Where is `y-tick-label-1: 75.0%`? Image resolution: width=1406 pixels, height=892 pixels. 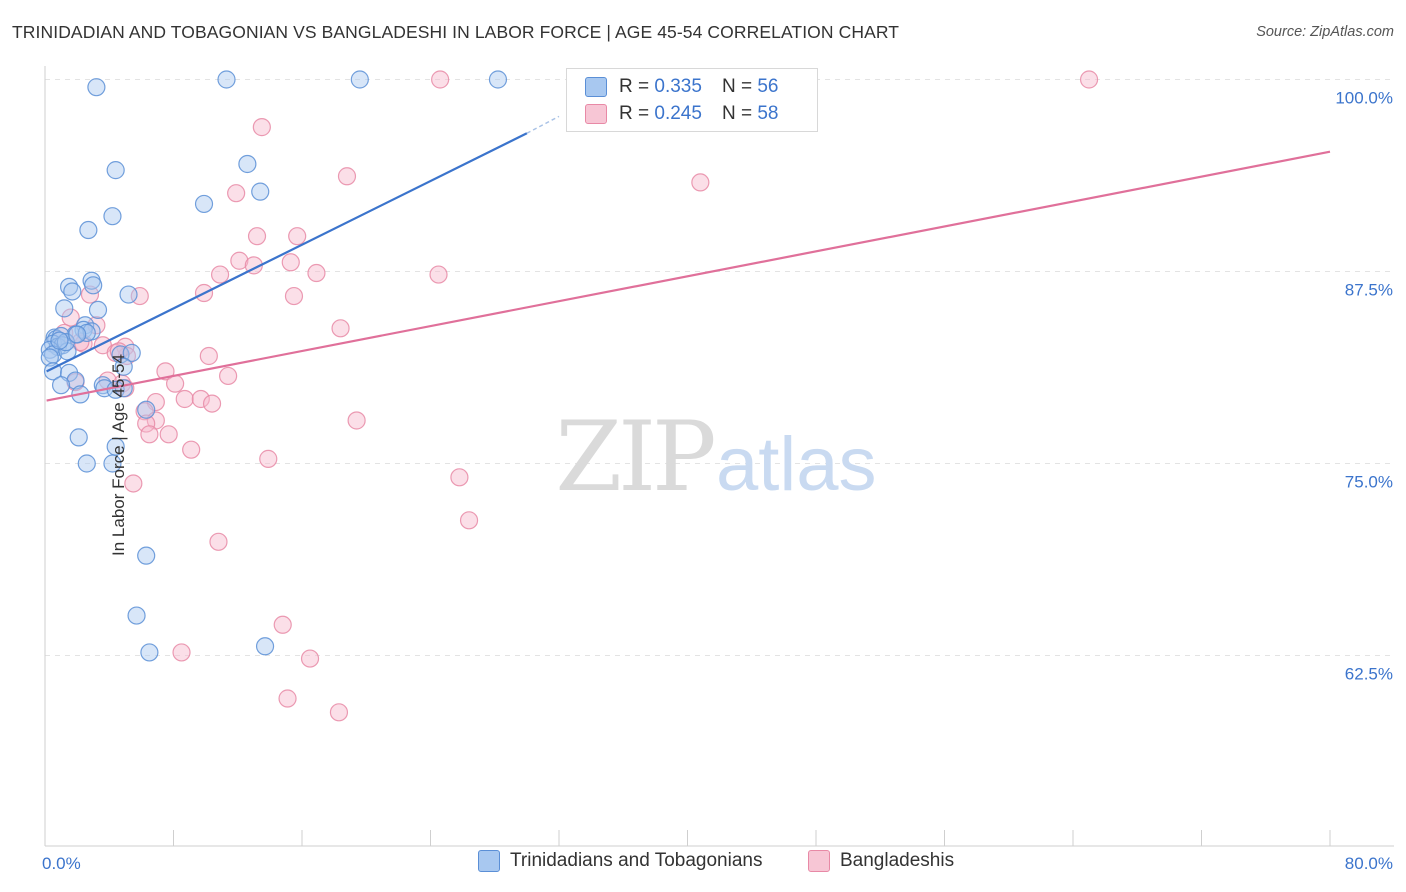
y-tick-label-1: 75.0% is located at coordinates (1369, 482).